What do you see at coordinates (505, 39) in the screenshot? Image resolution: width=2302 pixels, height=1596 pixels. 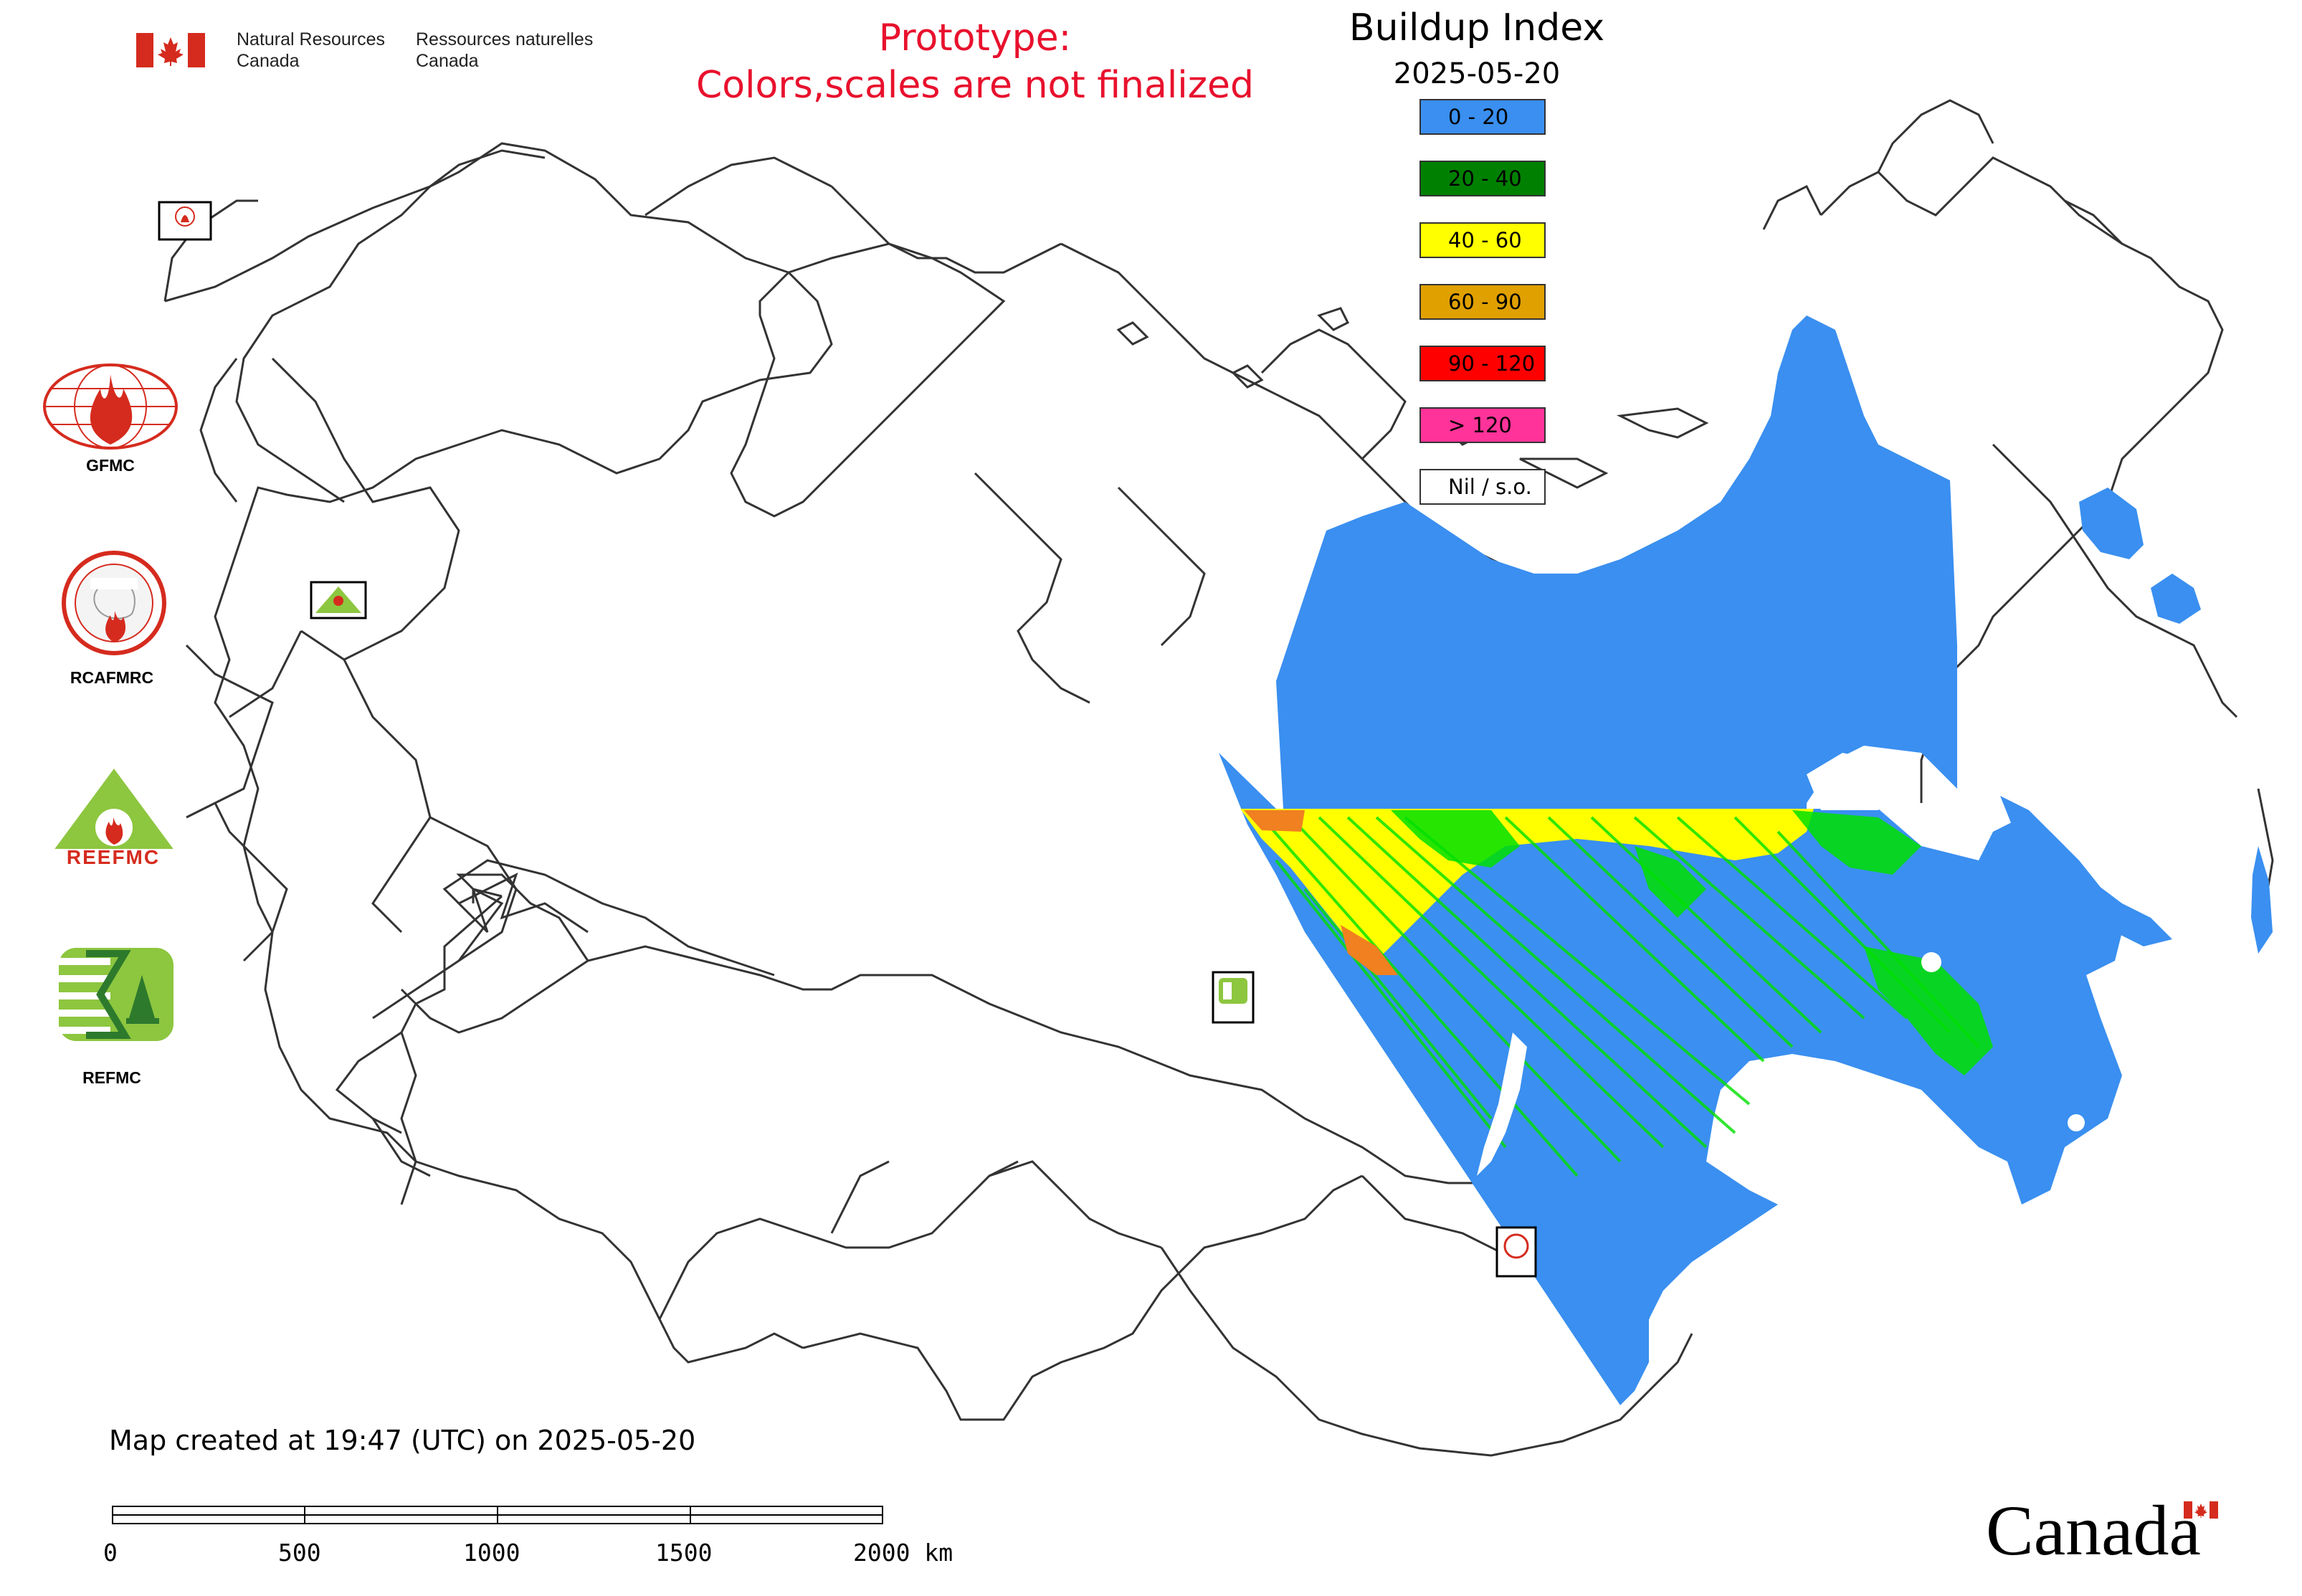 I see `department-name-fr-line1: Ressources naturelles` at bounding box center [505, 39].